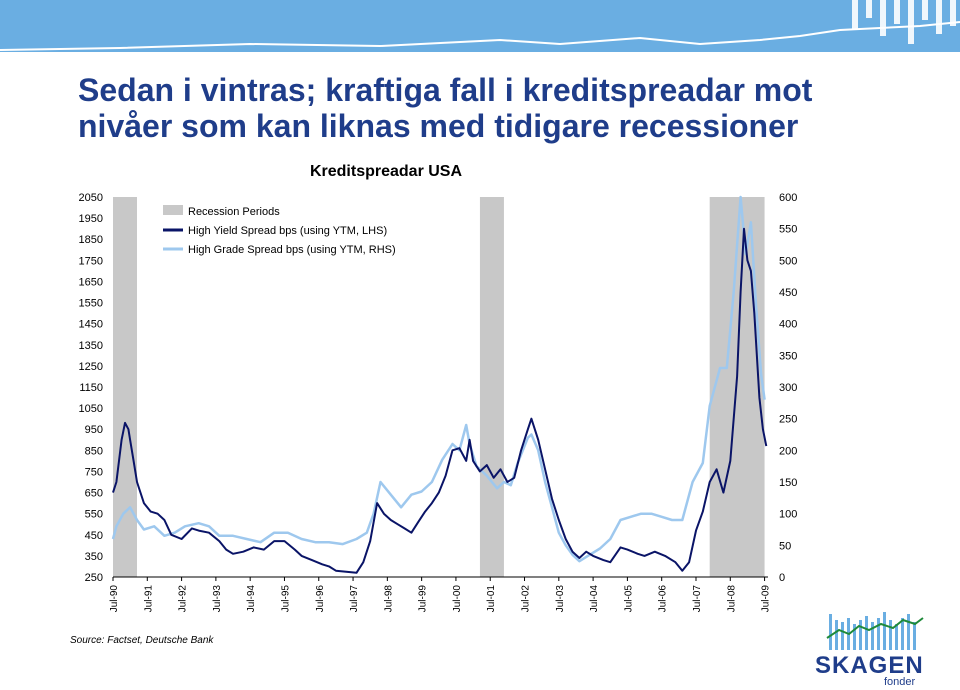 The image size is (960, 690). What do you see at coordinates (148, 599) in the screenshot?
I see `x-tick-label: Jul-91` at bounding box center [148, 599].